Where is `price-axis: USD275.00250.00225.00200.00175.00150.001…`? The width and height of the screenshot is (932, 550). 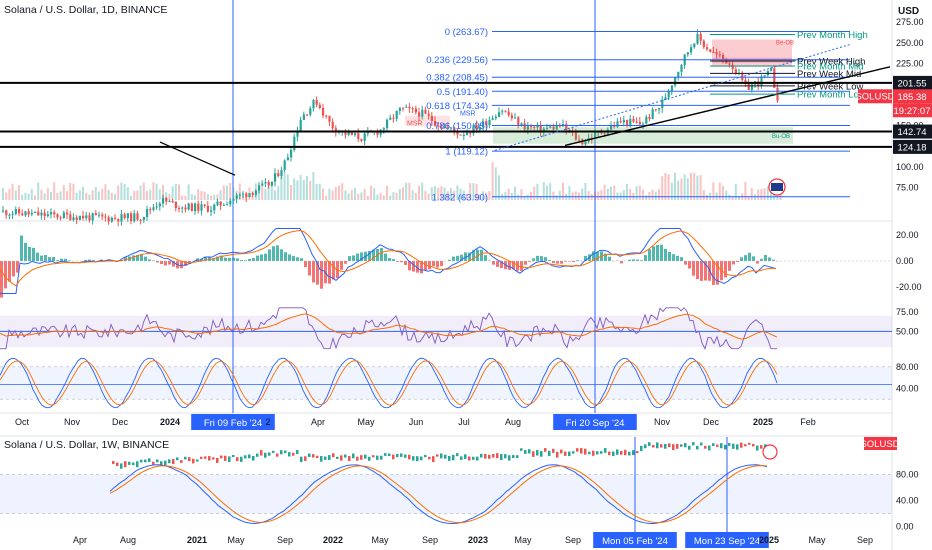
price-axis: USD275.00250.00225.00200.00175.00150.001… is located at coordinates (893, 275).